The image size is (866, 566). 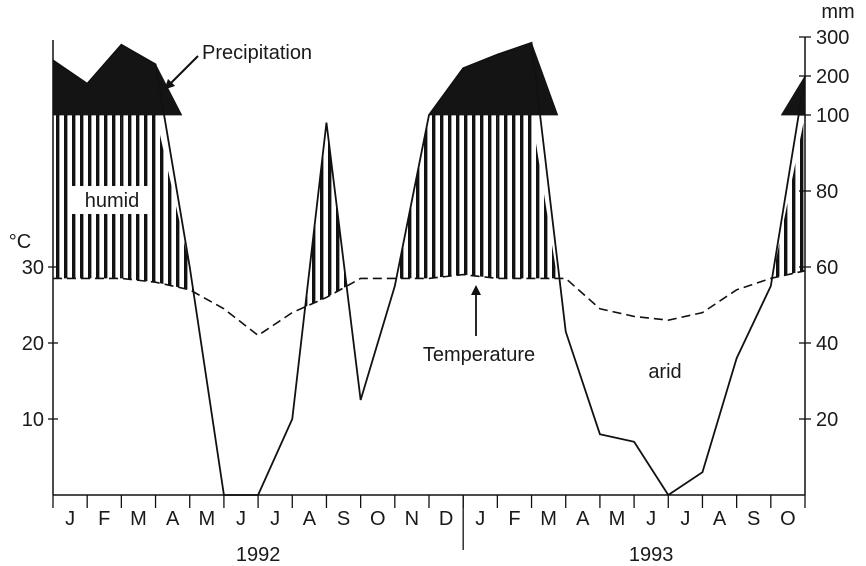 What do you see at coordinates (33, 268) in the screenshot?
I see `left-axis-tick-label: 30` at bounding box center [33, 268].